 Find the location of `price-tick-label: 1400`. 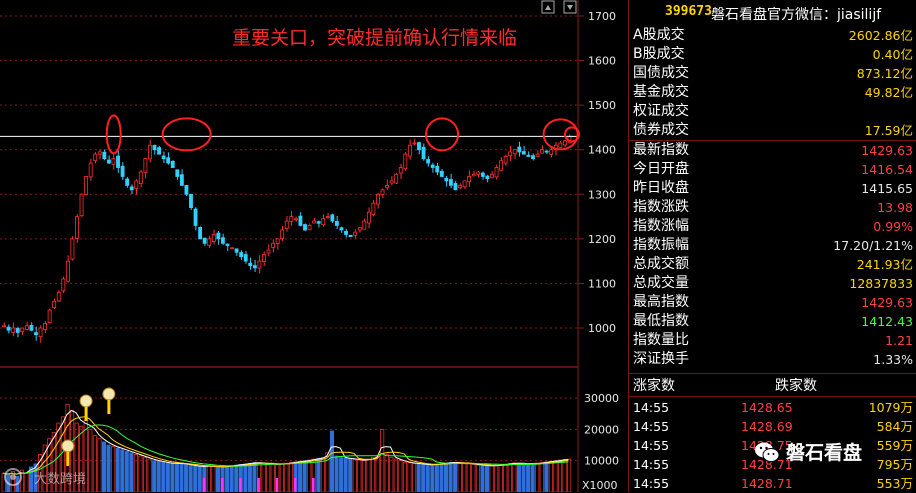

price-tick-label: 1400 is located at coordinates (602, 150).